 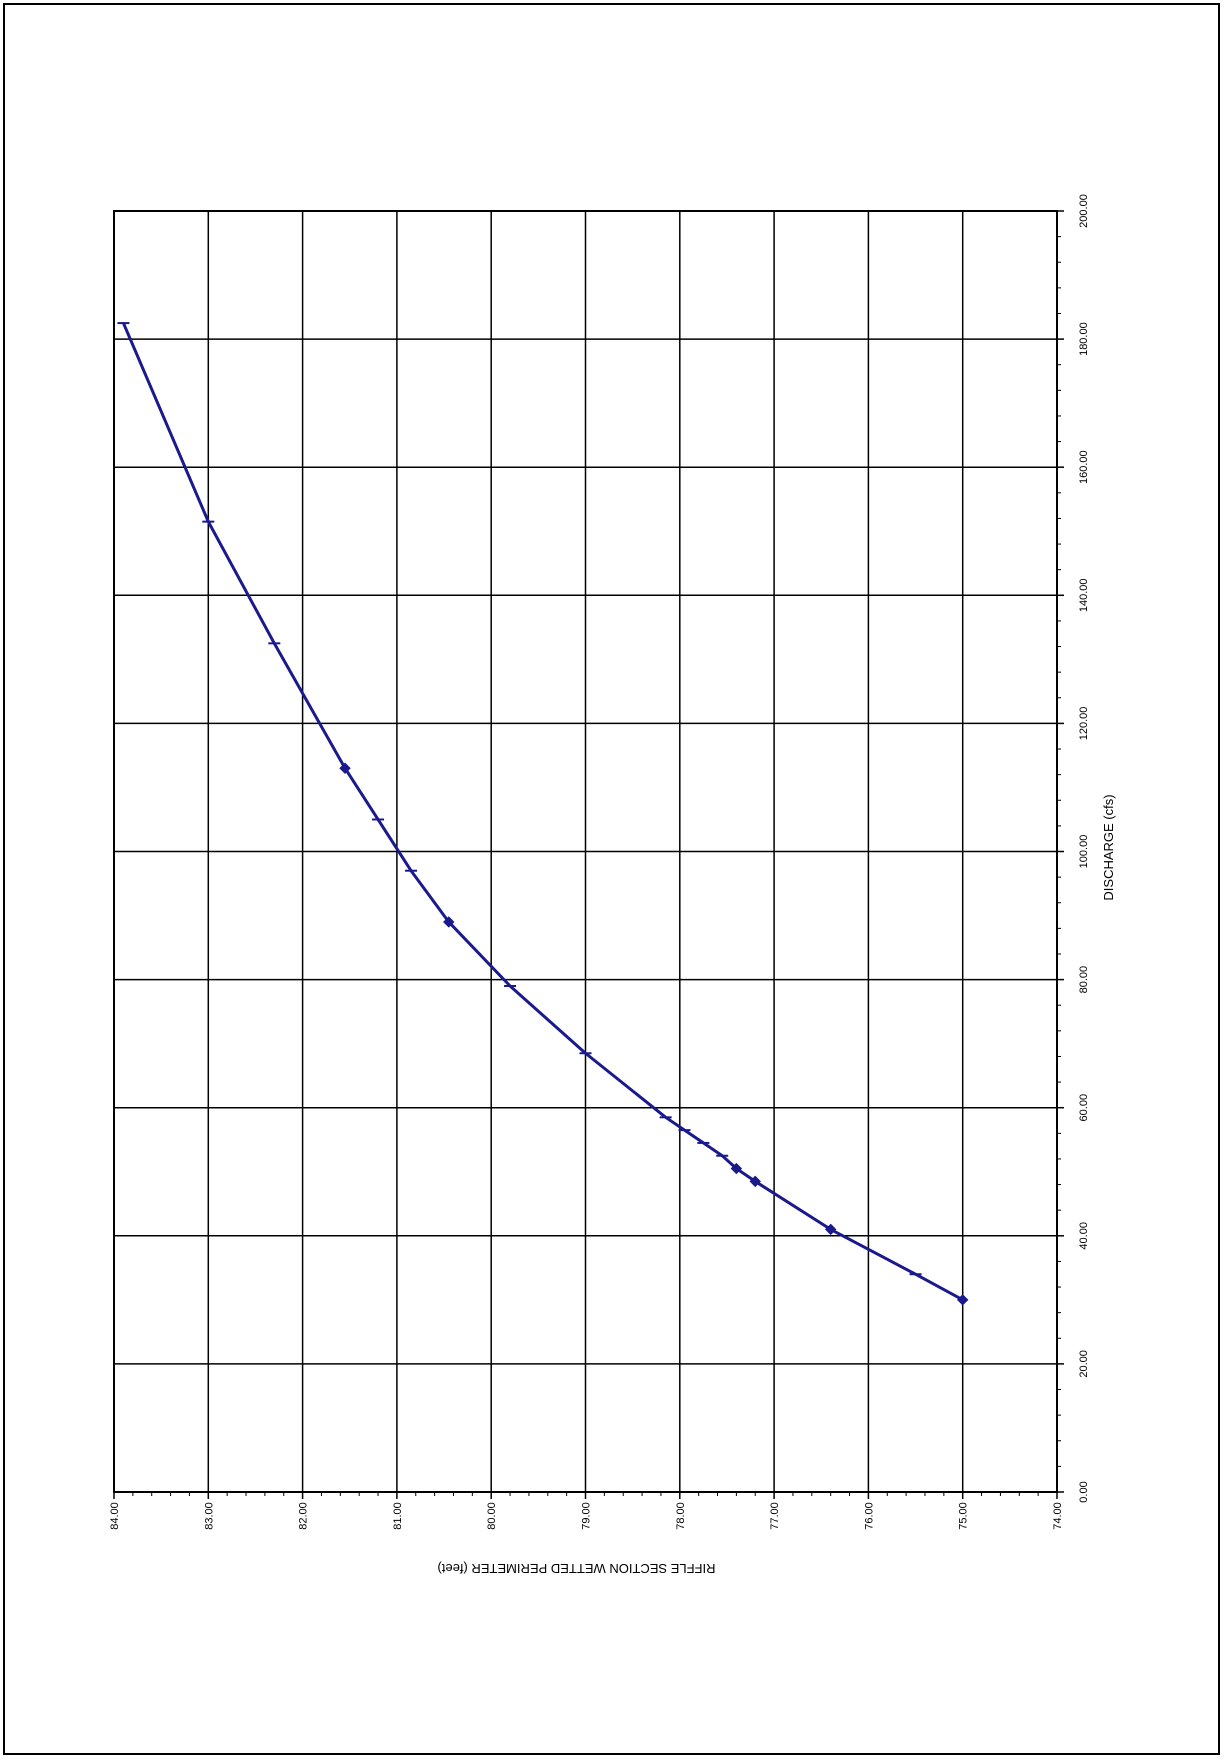 I want to click on perimeter-axis-title: RIFFLE SECTION WETTED PERIMETER (feet), so click(x=576, y=1568).